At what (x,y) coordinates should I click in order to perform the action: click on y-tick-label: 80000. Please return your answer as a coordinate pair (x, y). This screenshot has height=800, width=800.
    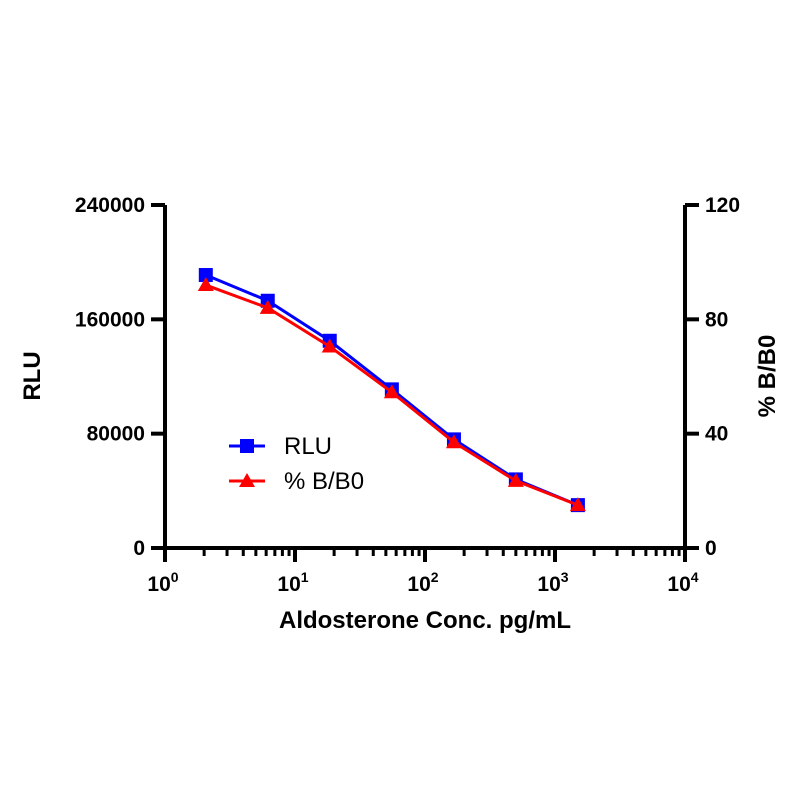
    Looking at the image, I should click on (116, 434).